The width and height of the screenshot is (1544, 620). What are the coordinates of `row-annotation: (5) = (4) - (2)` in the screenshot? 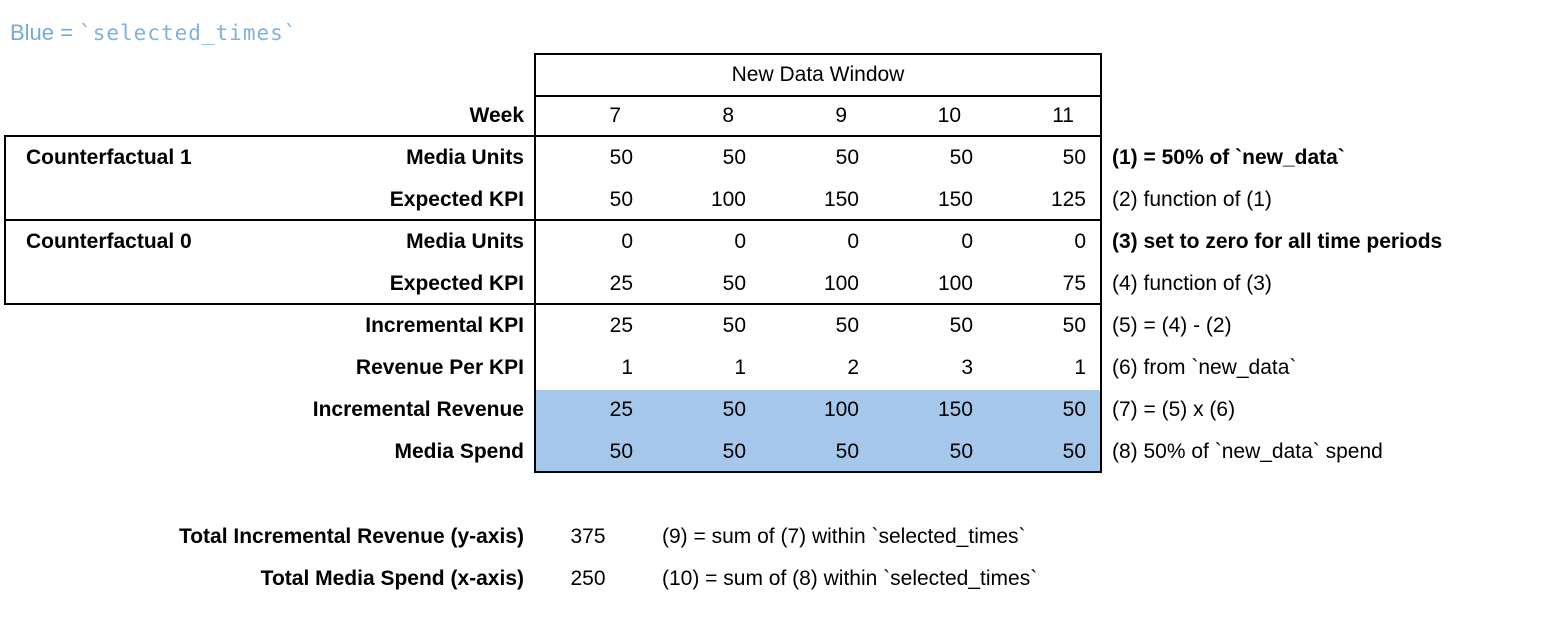 It's located at (1172, 325).